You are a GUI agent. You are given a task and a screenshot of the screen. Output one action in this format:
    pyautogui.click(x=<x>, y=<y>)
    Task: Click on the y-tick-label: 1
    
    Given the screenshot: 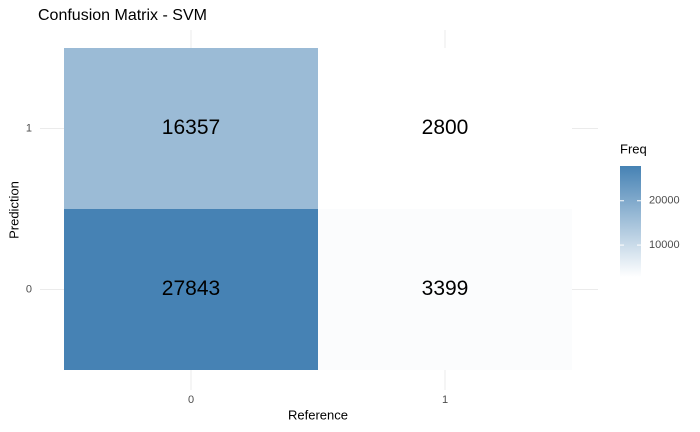 What is the action you would take?
    pyautogui.click(x=29, y=128)
    